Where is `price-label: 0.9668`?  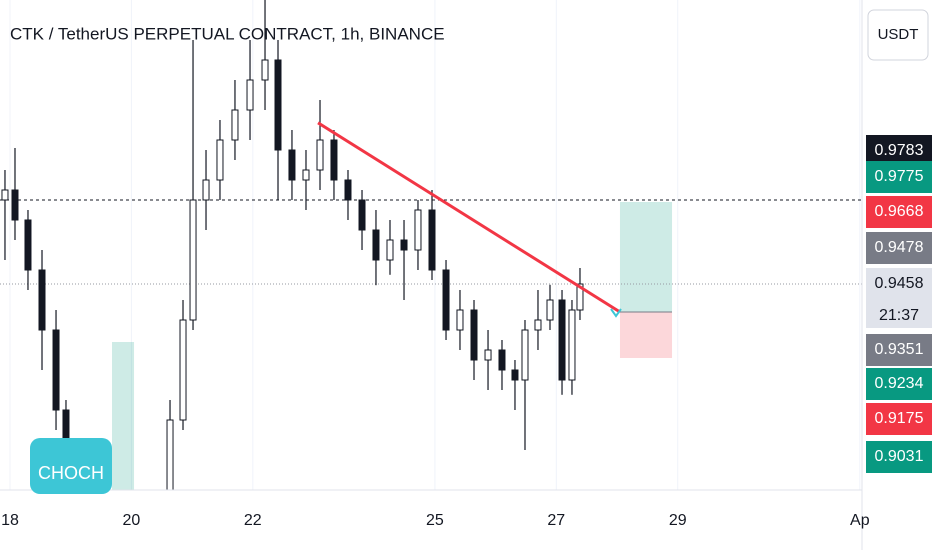
price-label: 0.9668 is located at coordinates (899, 211).